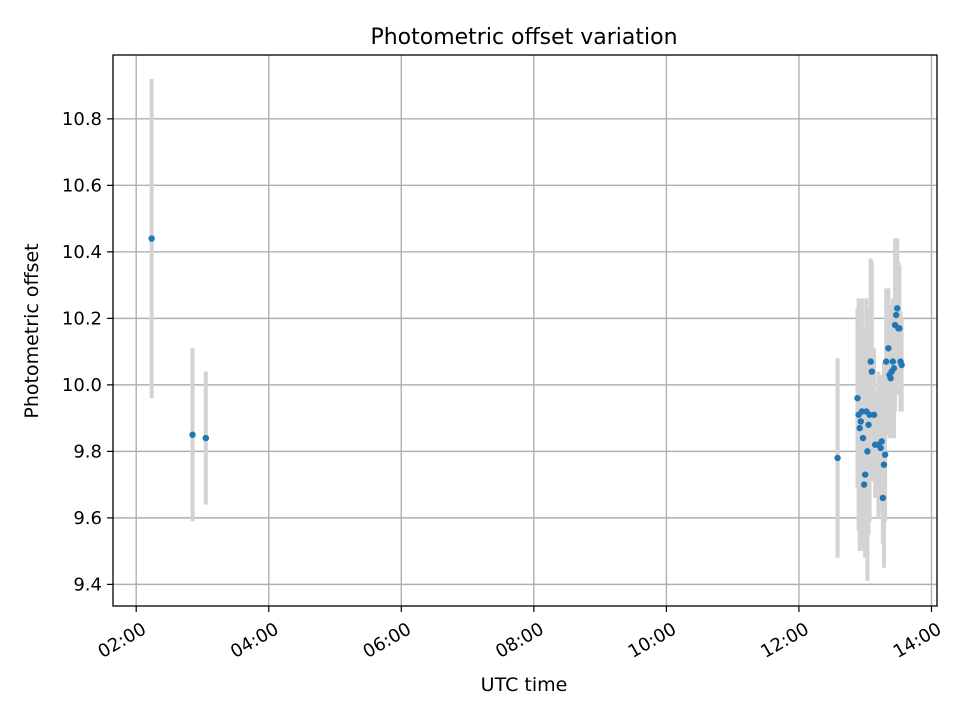  I want to click on x-tick-label: 04:00, so click(254, 641).